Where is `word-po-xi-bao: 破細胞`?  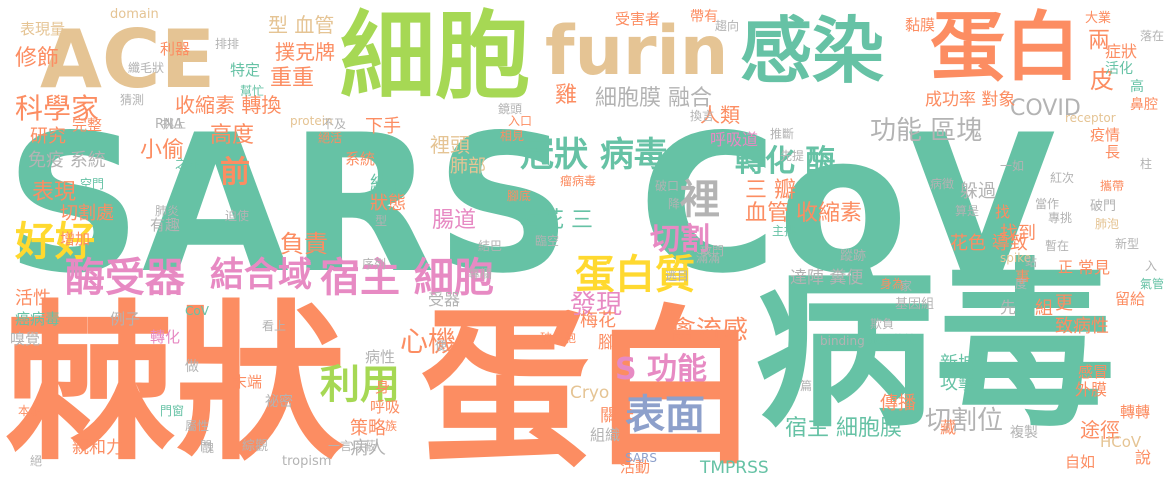
word-po-xi-bao: 破細胞 is located at coordinates (558, 338).